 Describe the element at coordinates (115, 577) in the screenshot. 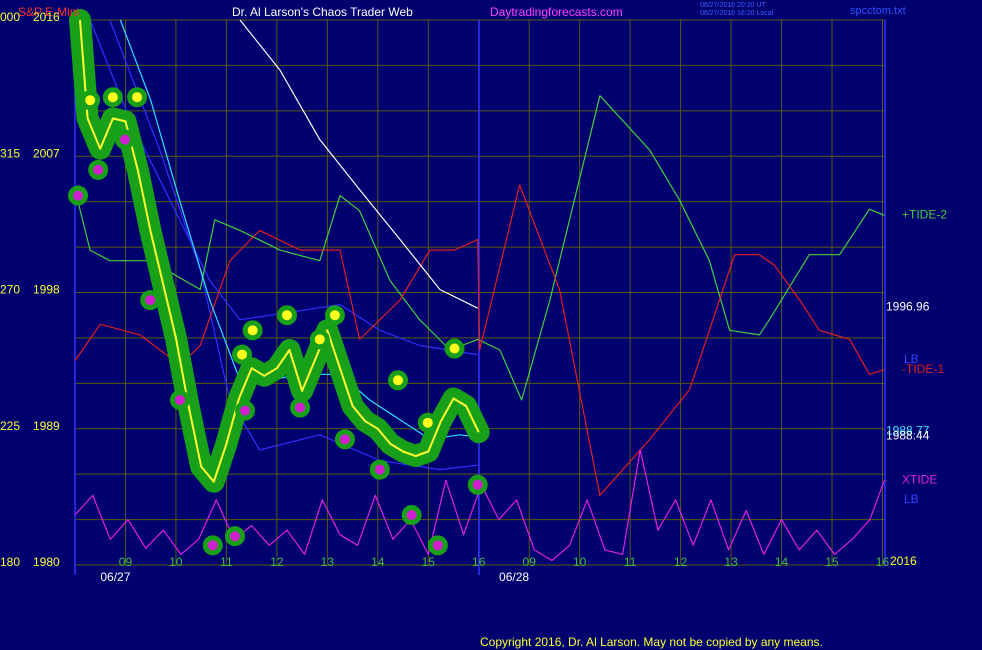

I see `date-label: 06/27` at that location.